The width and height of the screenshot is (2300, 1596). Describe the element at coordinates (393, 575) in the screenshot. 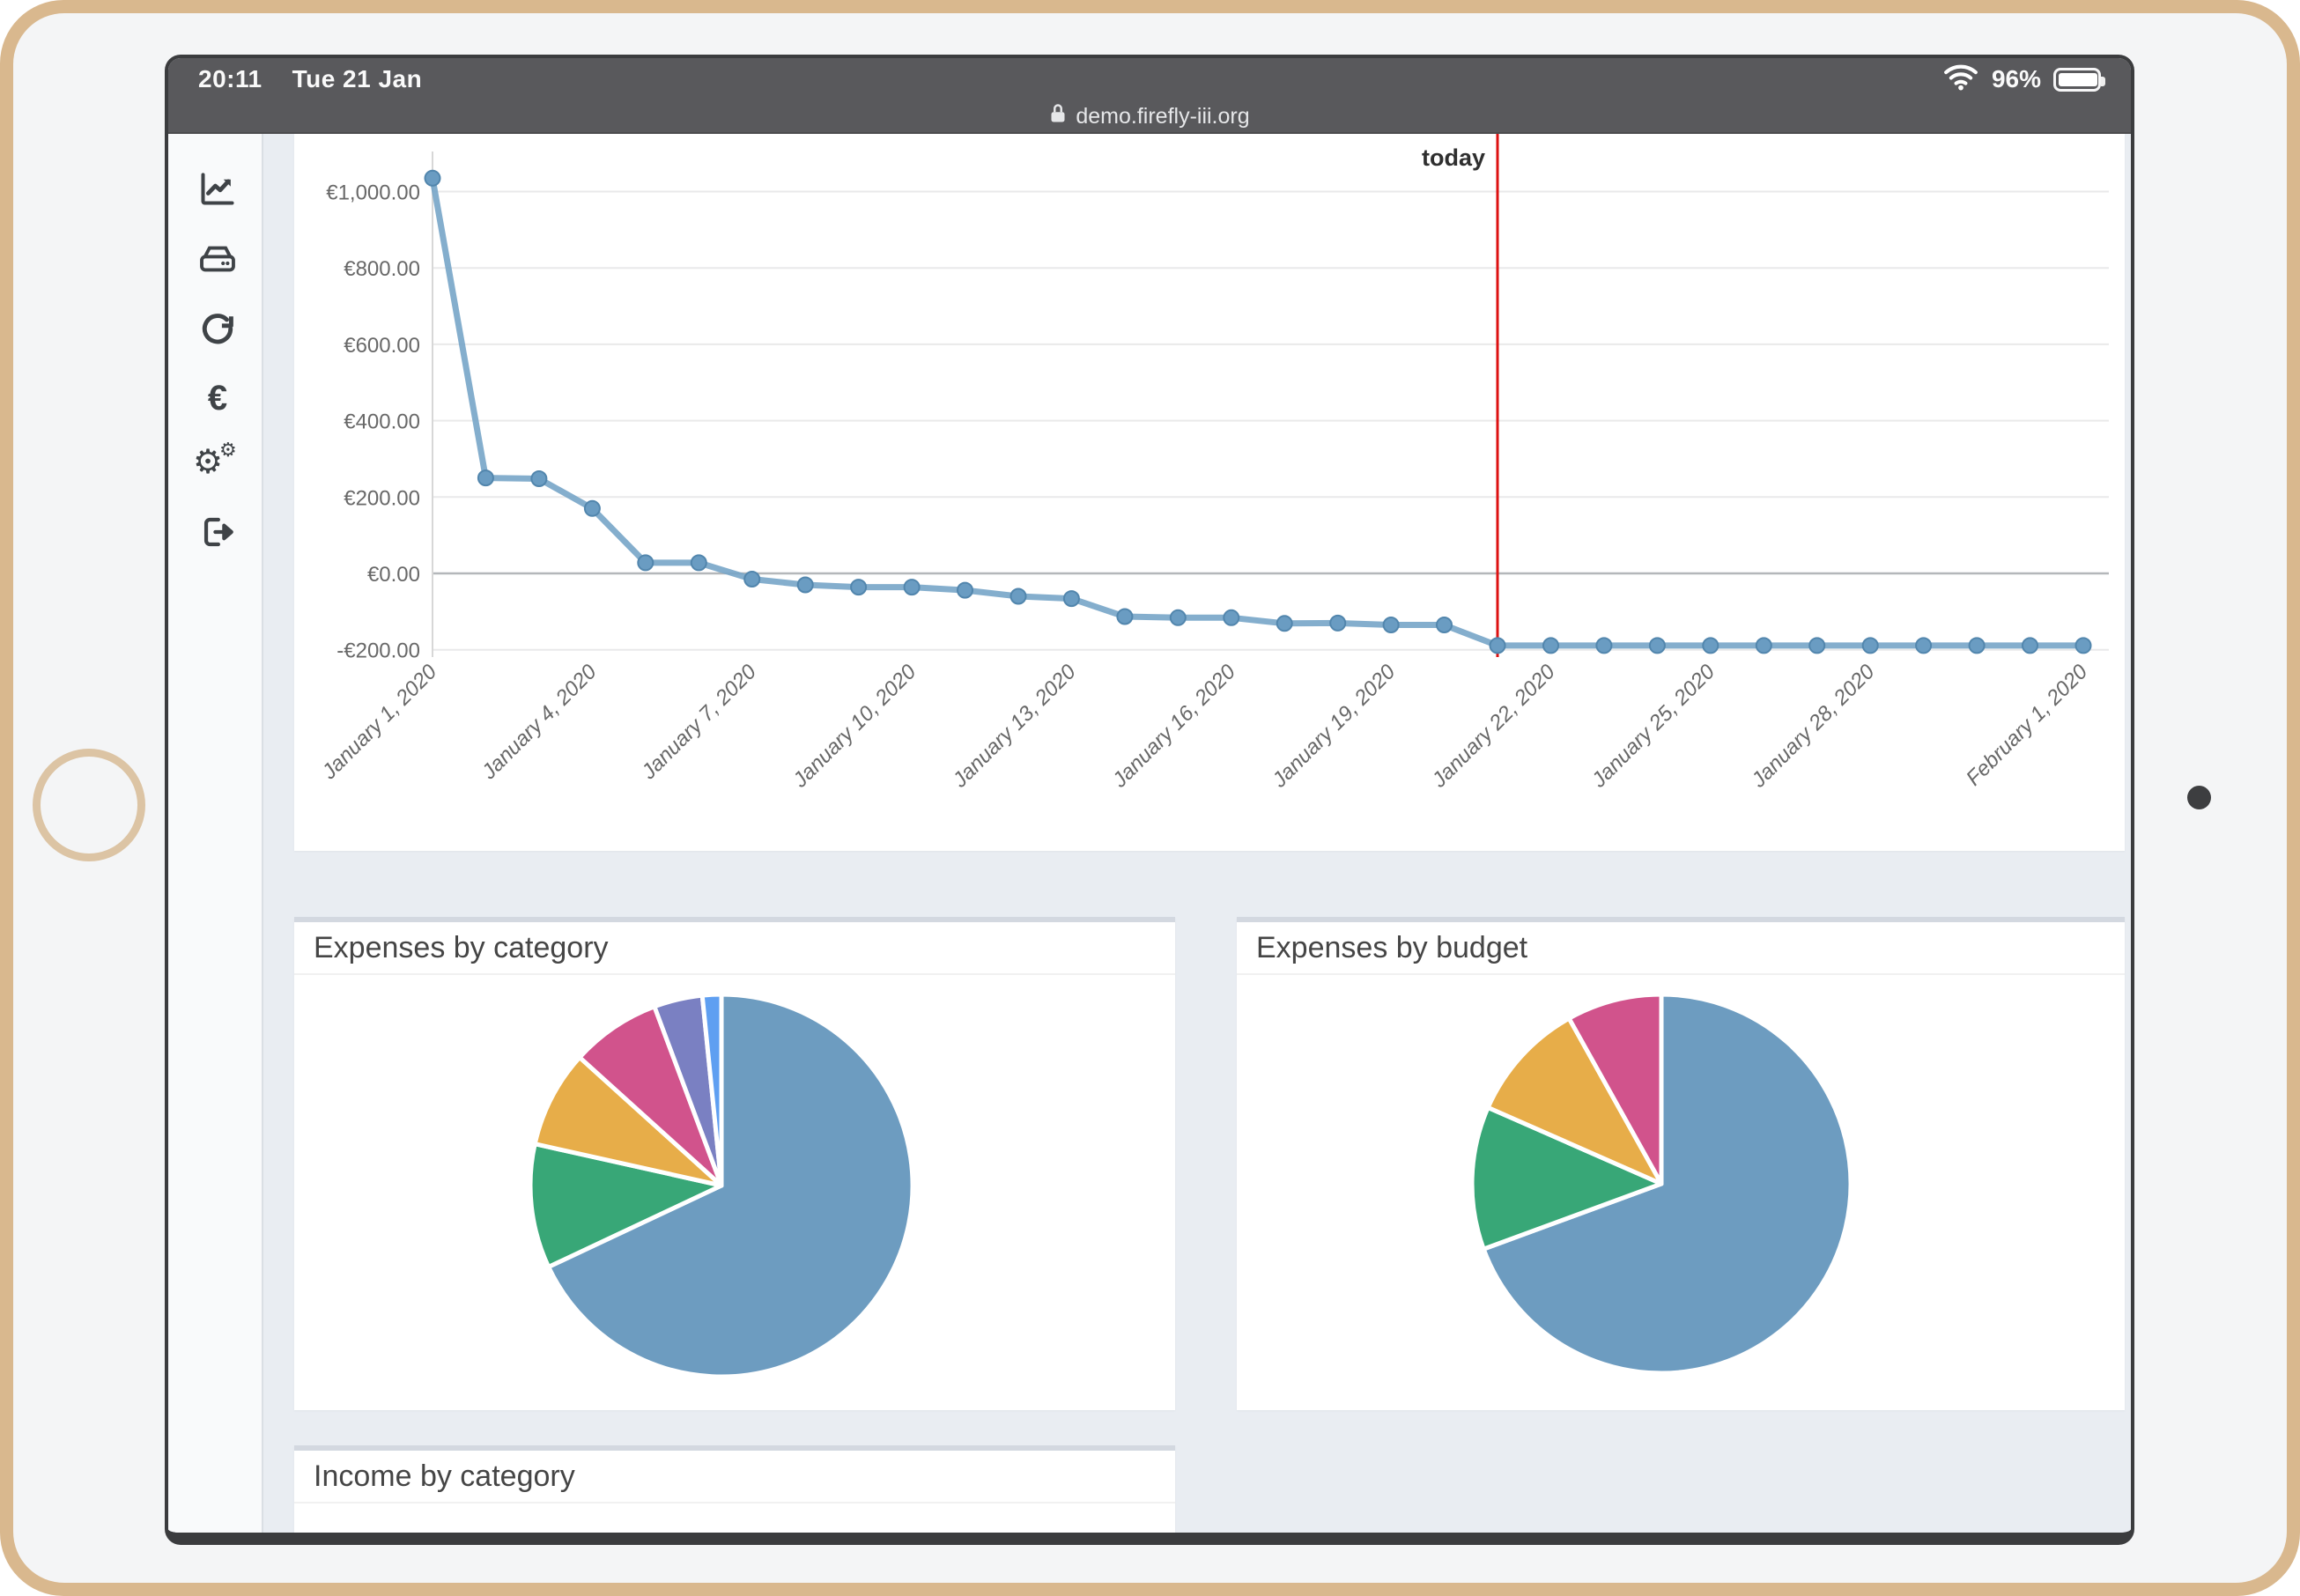

I see `svg-text: €0.00` at that location.